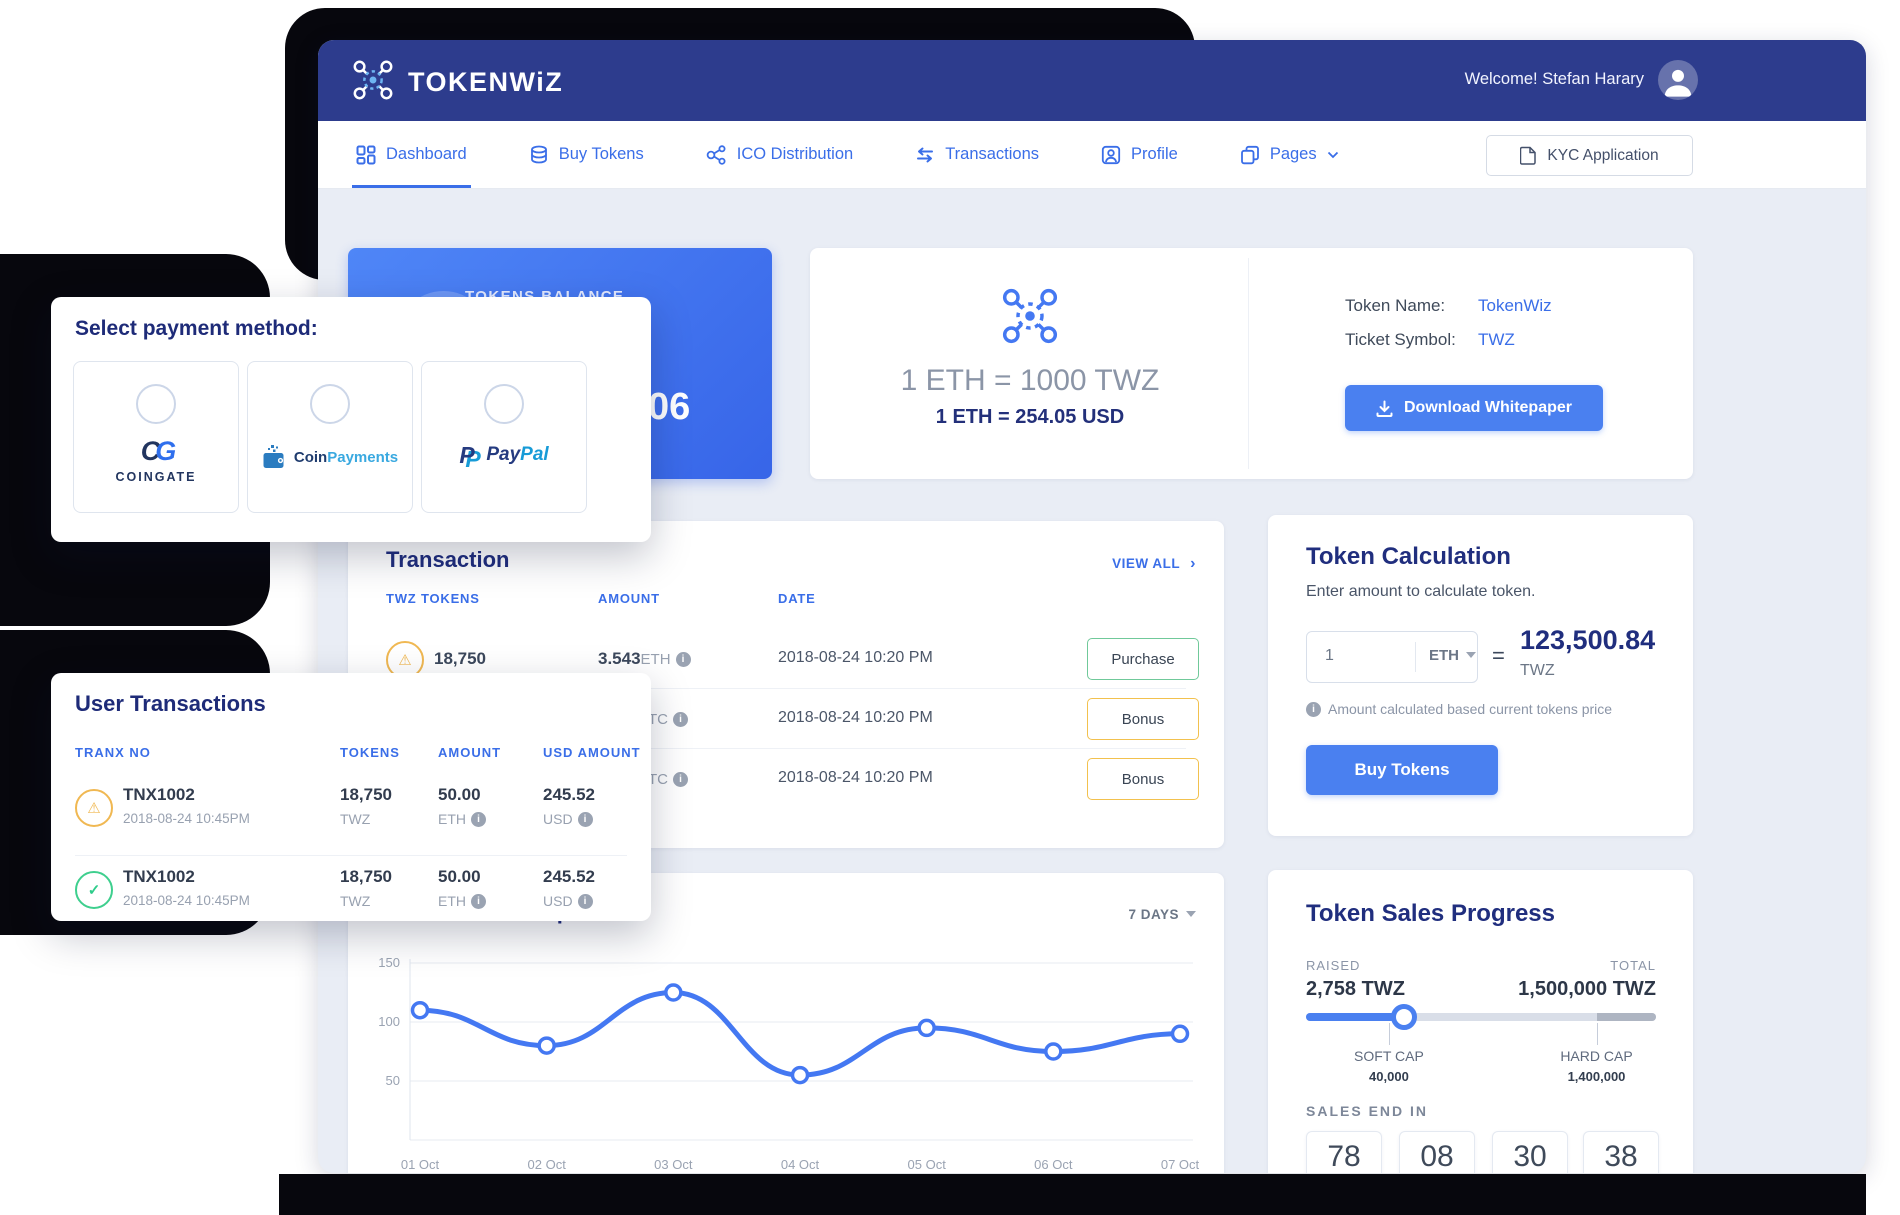 The image size is (1900, 1215). Describe the element at coordinates (1193, 563) in the screenshot. I see `chevron-right-icon: ›` at that location.